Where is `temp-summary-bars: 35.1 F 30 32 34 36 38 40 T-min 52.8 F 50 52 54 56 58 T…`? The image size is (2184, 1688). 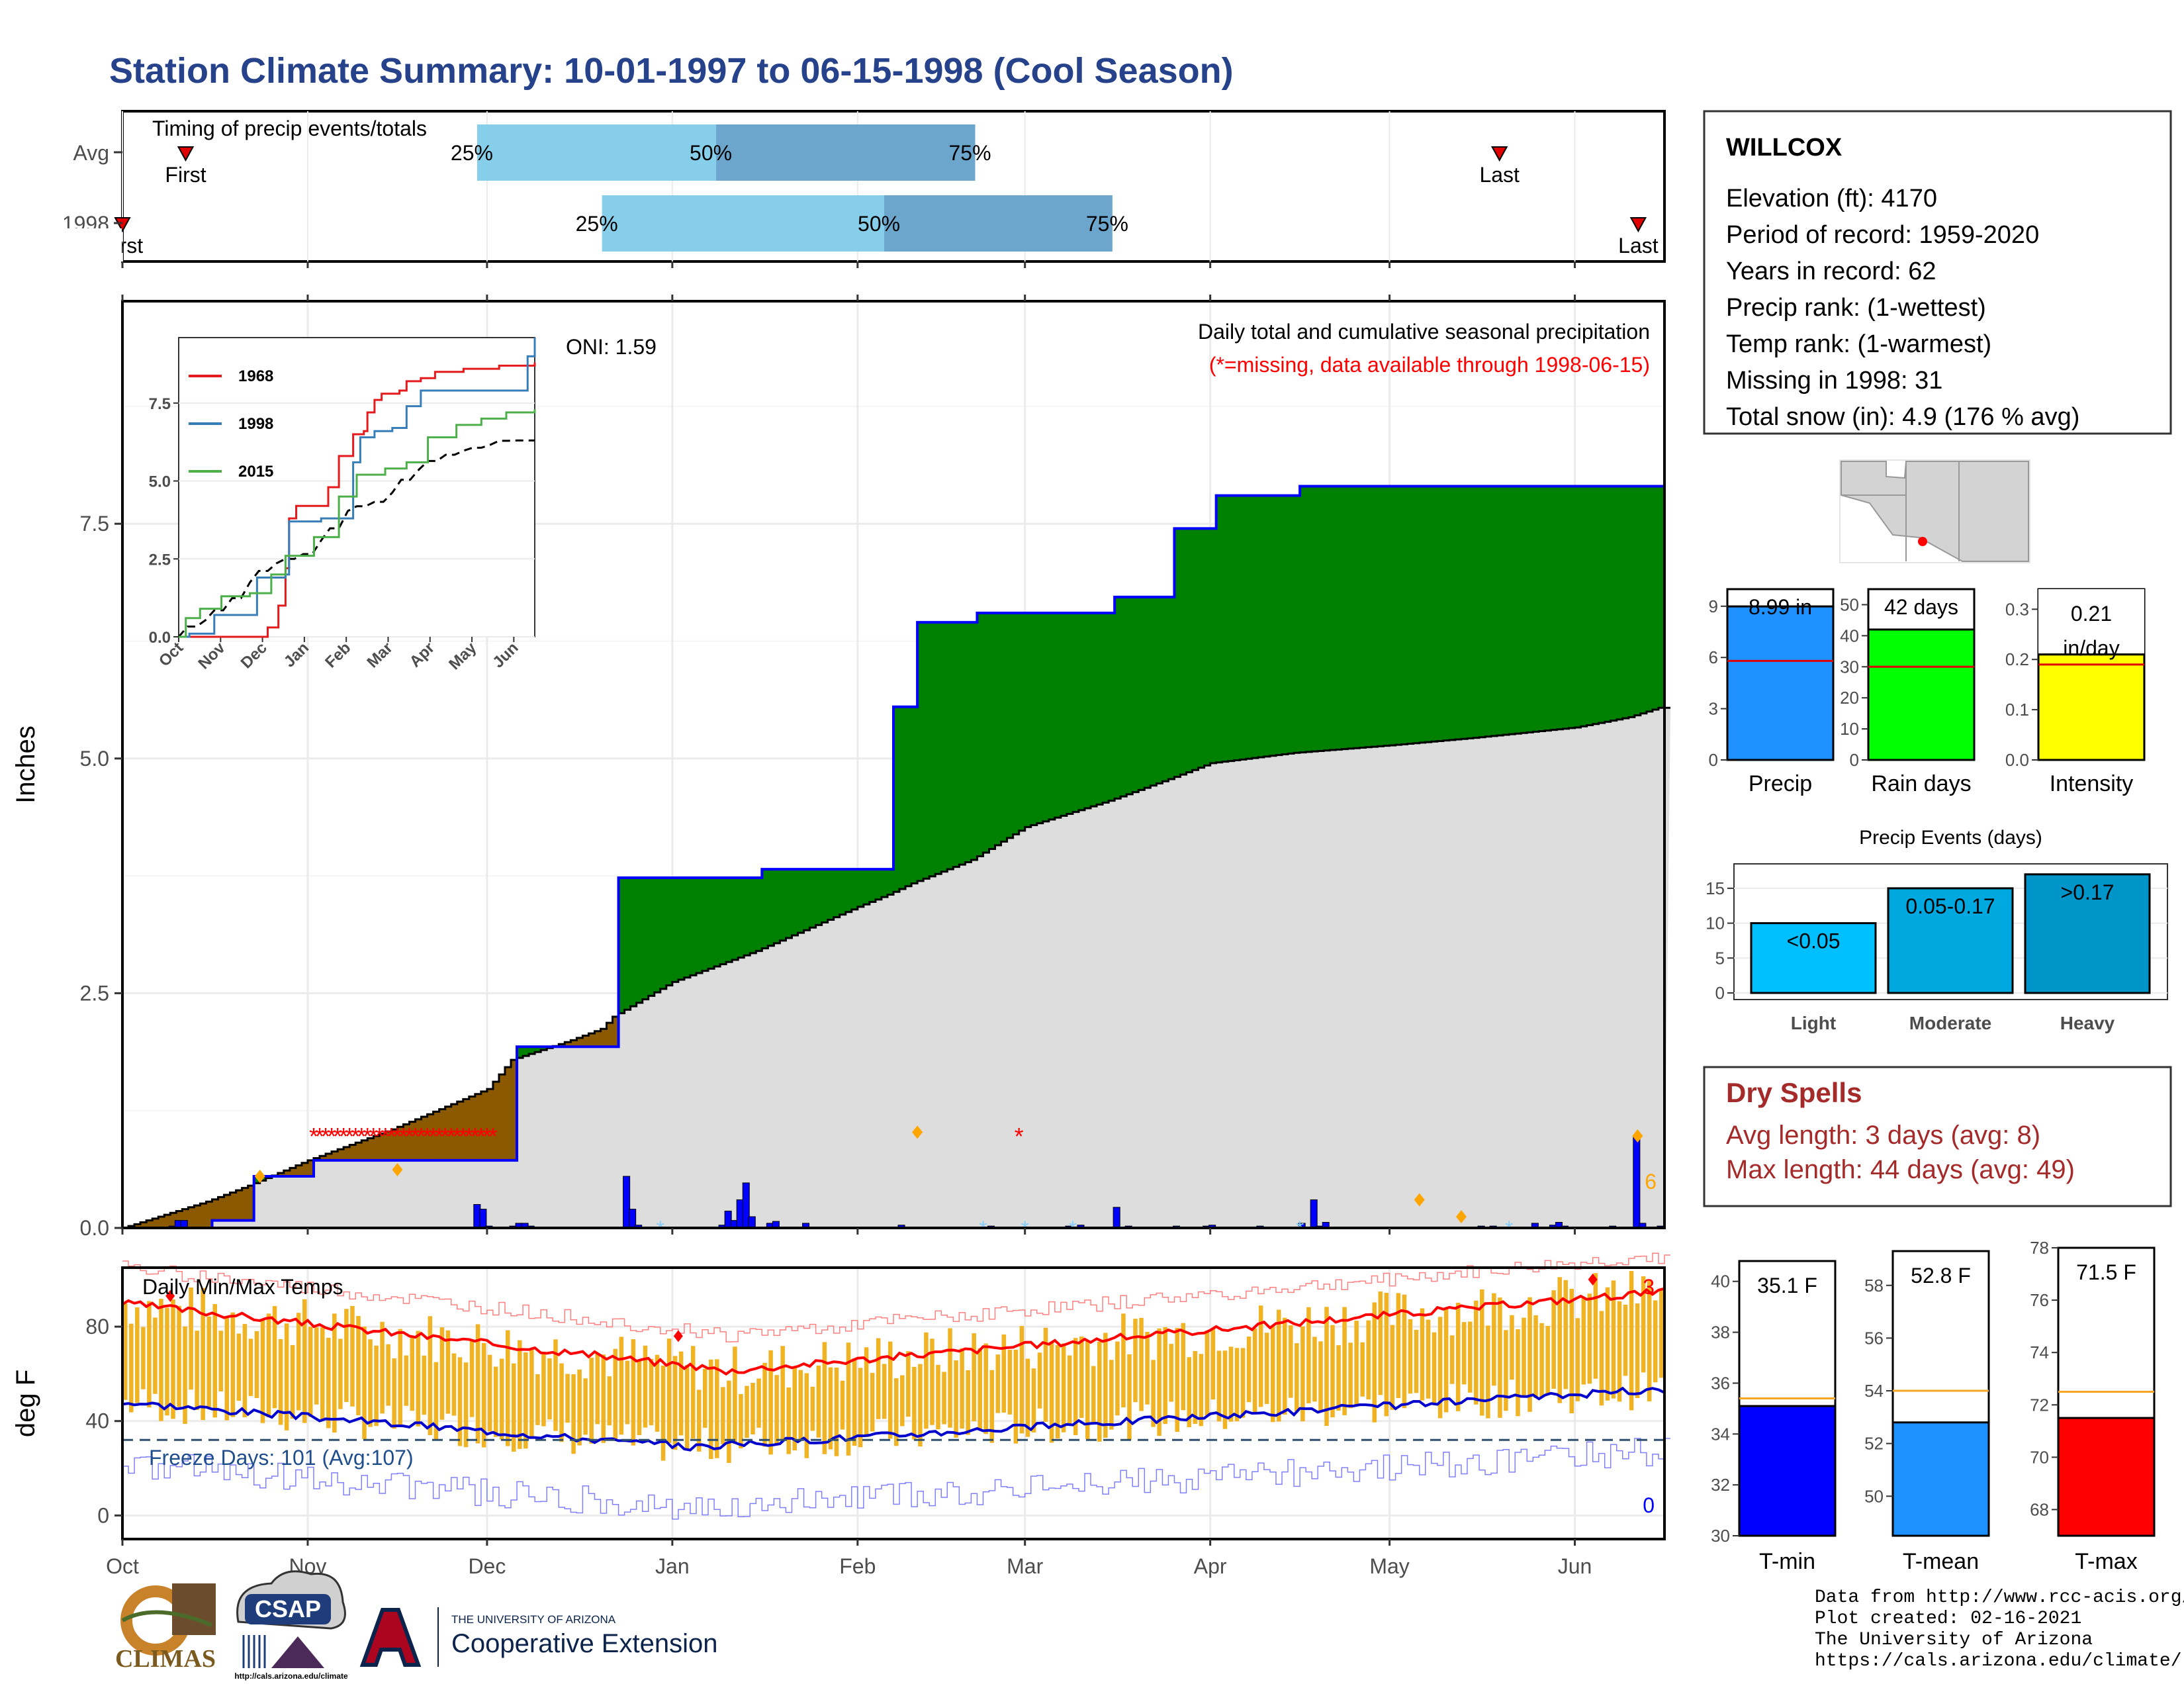
temp-summary-bars: 35.1 F 30 32 34 36 38 40 T-min 52.8 F 50 52 54 56 58 T… is located at coordinates (1934, 1406).